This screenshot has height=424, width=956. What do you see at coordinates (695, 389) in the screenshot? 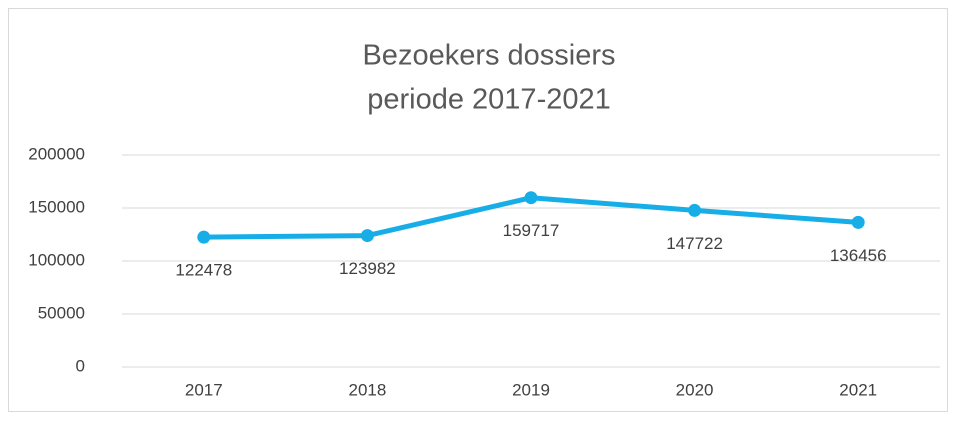
I see `x-tick-label: 2020` at bounding box center [695, 389].